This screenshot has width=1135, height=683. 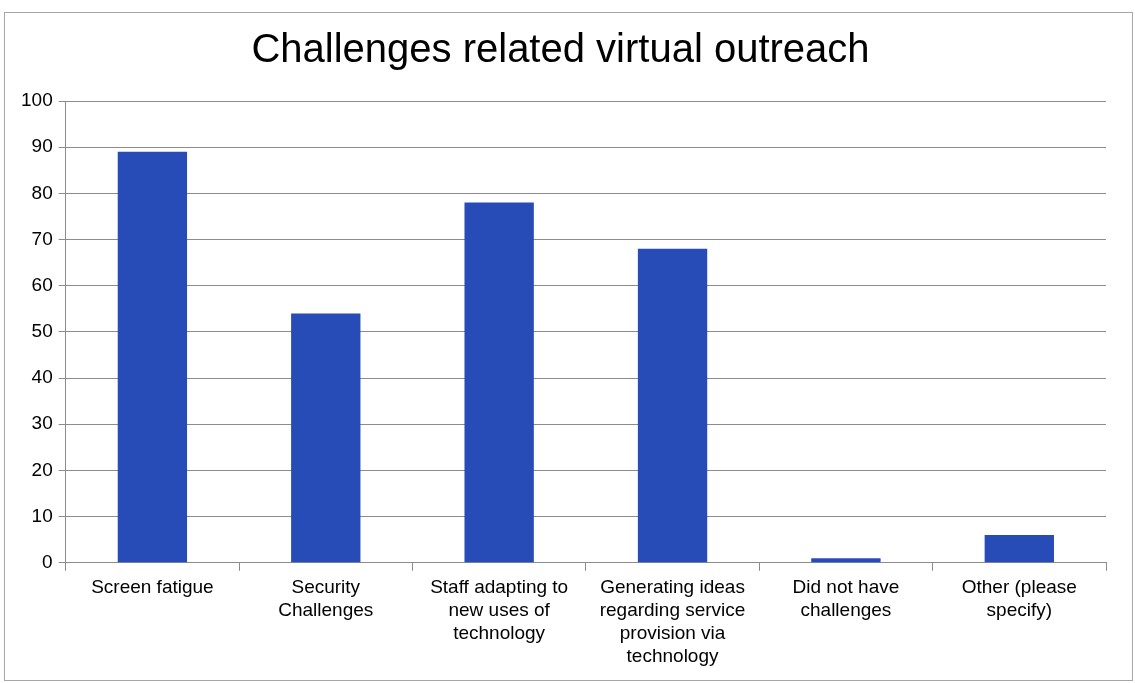 What do you see at coordinates (47, 562) in the screenshot?
I see `y-tick-label: 0` at bounding box center [47, 562].